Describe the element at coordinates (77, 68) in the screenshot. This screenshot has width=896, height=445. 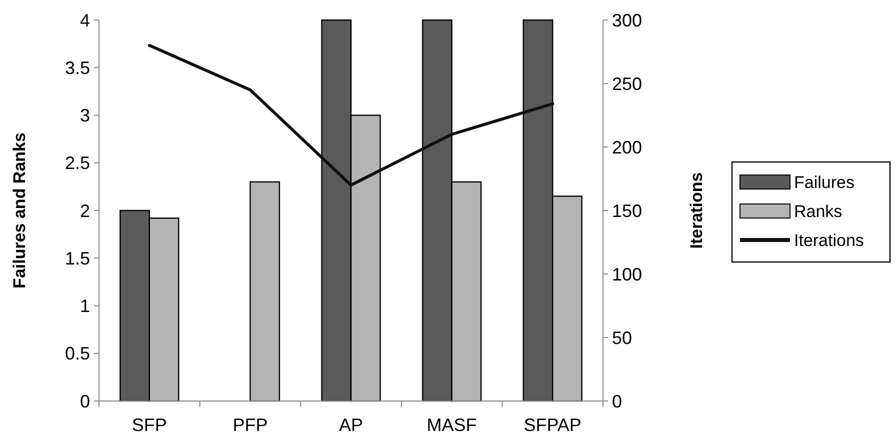
I see `y-tick-label: 3.5` at that location.